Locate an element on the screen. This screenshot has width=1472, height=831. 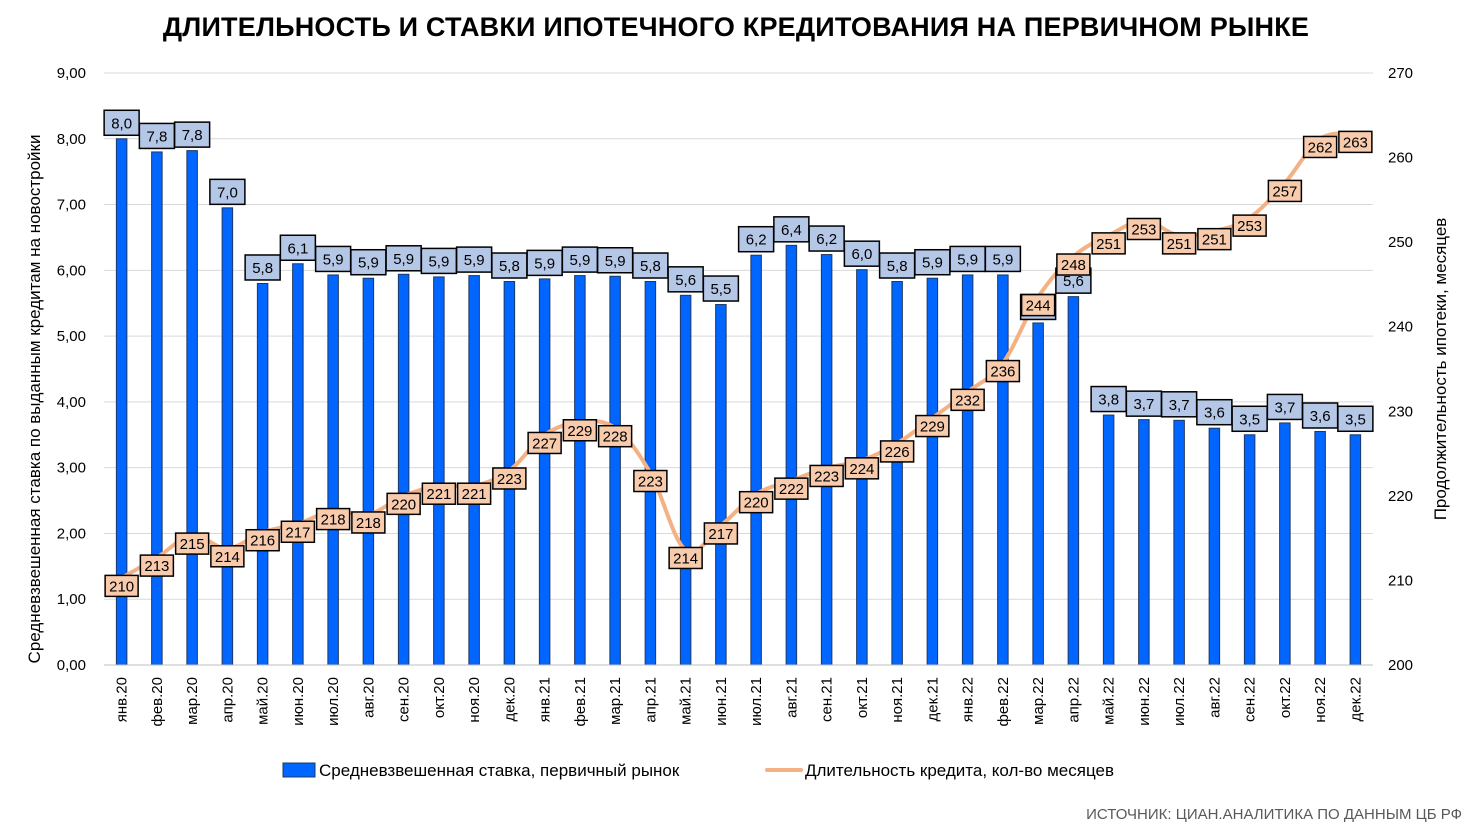
line-value-label: 227 is located at coordinates (544, 443).